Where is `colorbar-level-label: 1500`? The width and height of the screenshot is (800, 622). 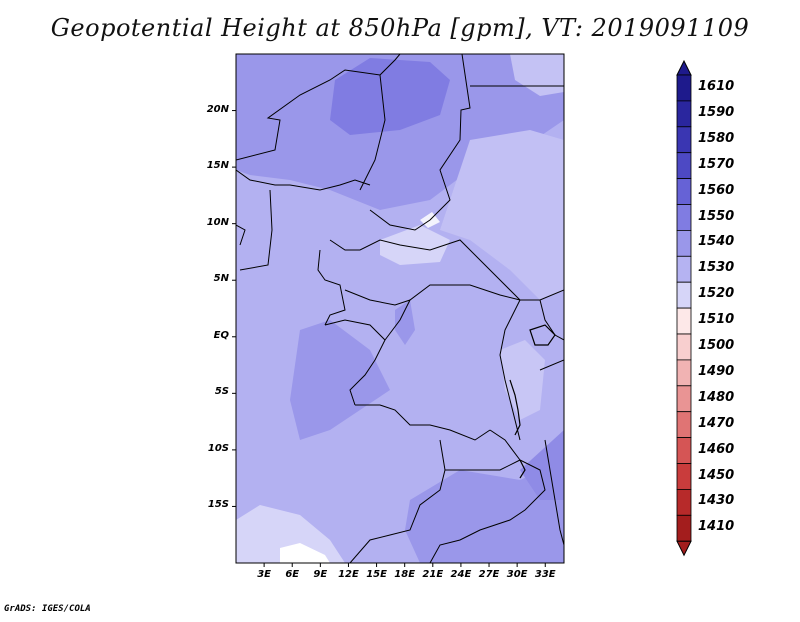
colorbar-level-label: 1500 is located at coordinates (716, 345).